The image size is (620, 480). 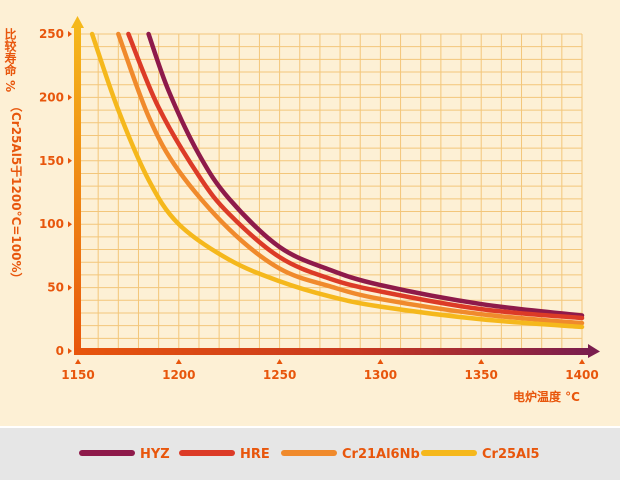 I want to click on x-axis-arrow, so click(x=594, y=351).